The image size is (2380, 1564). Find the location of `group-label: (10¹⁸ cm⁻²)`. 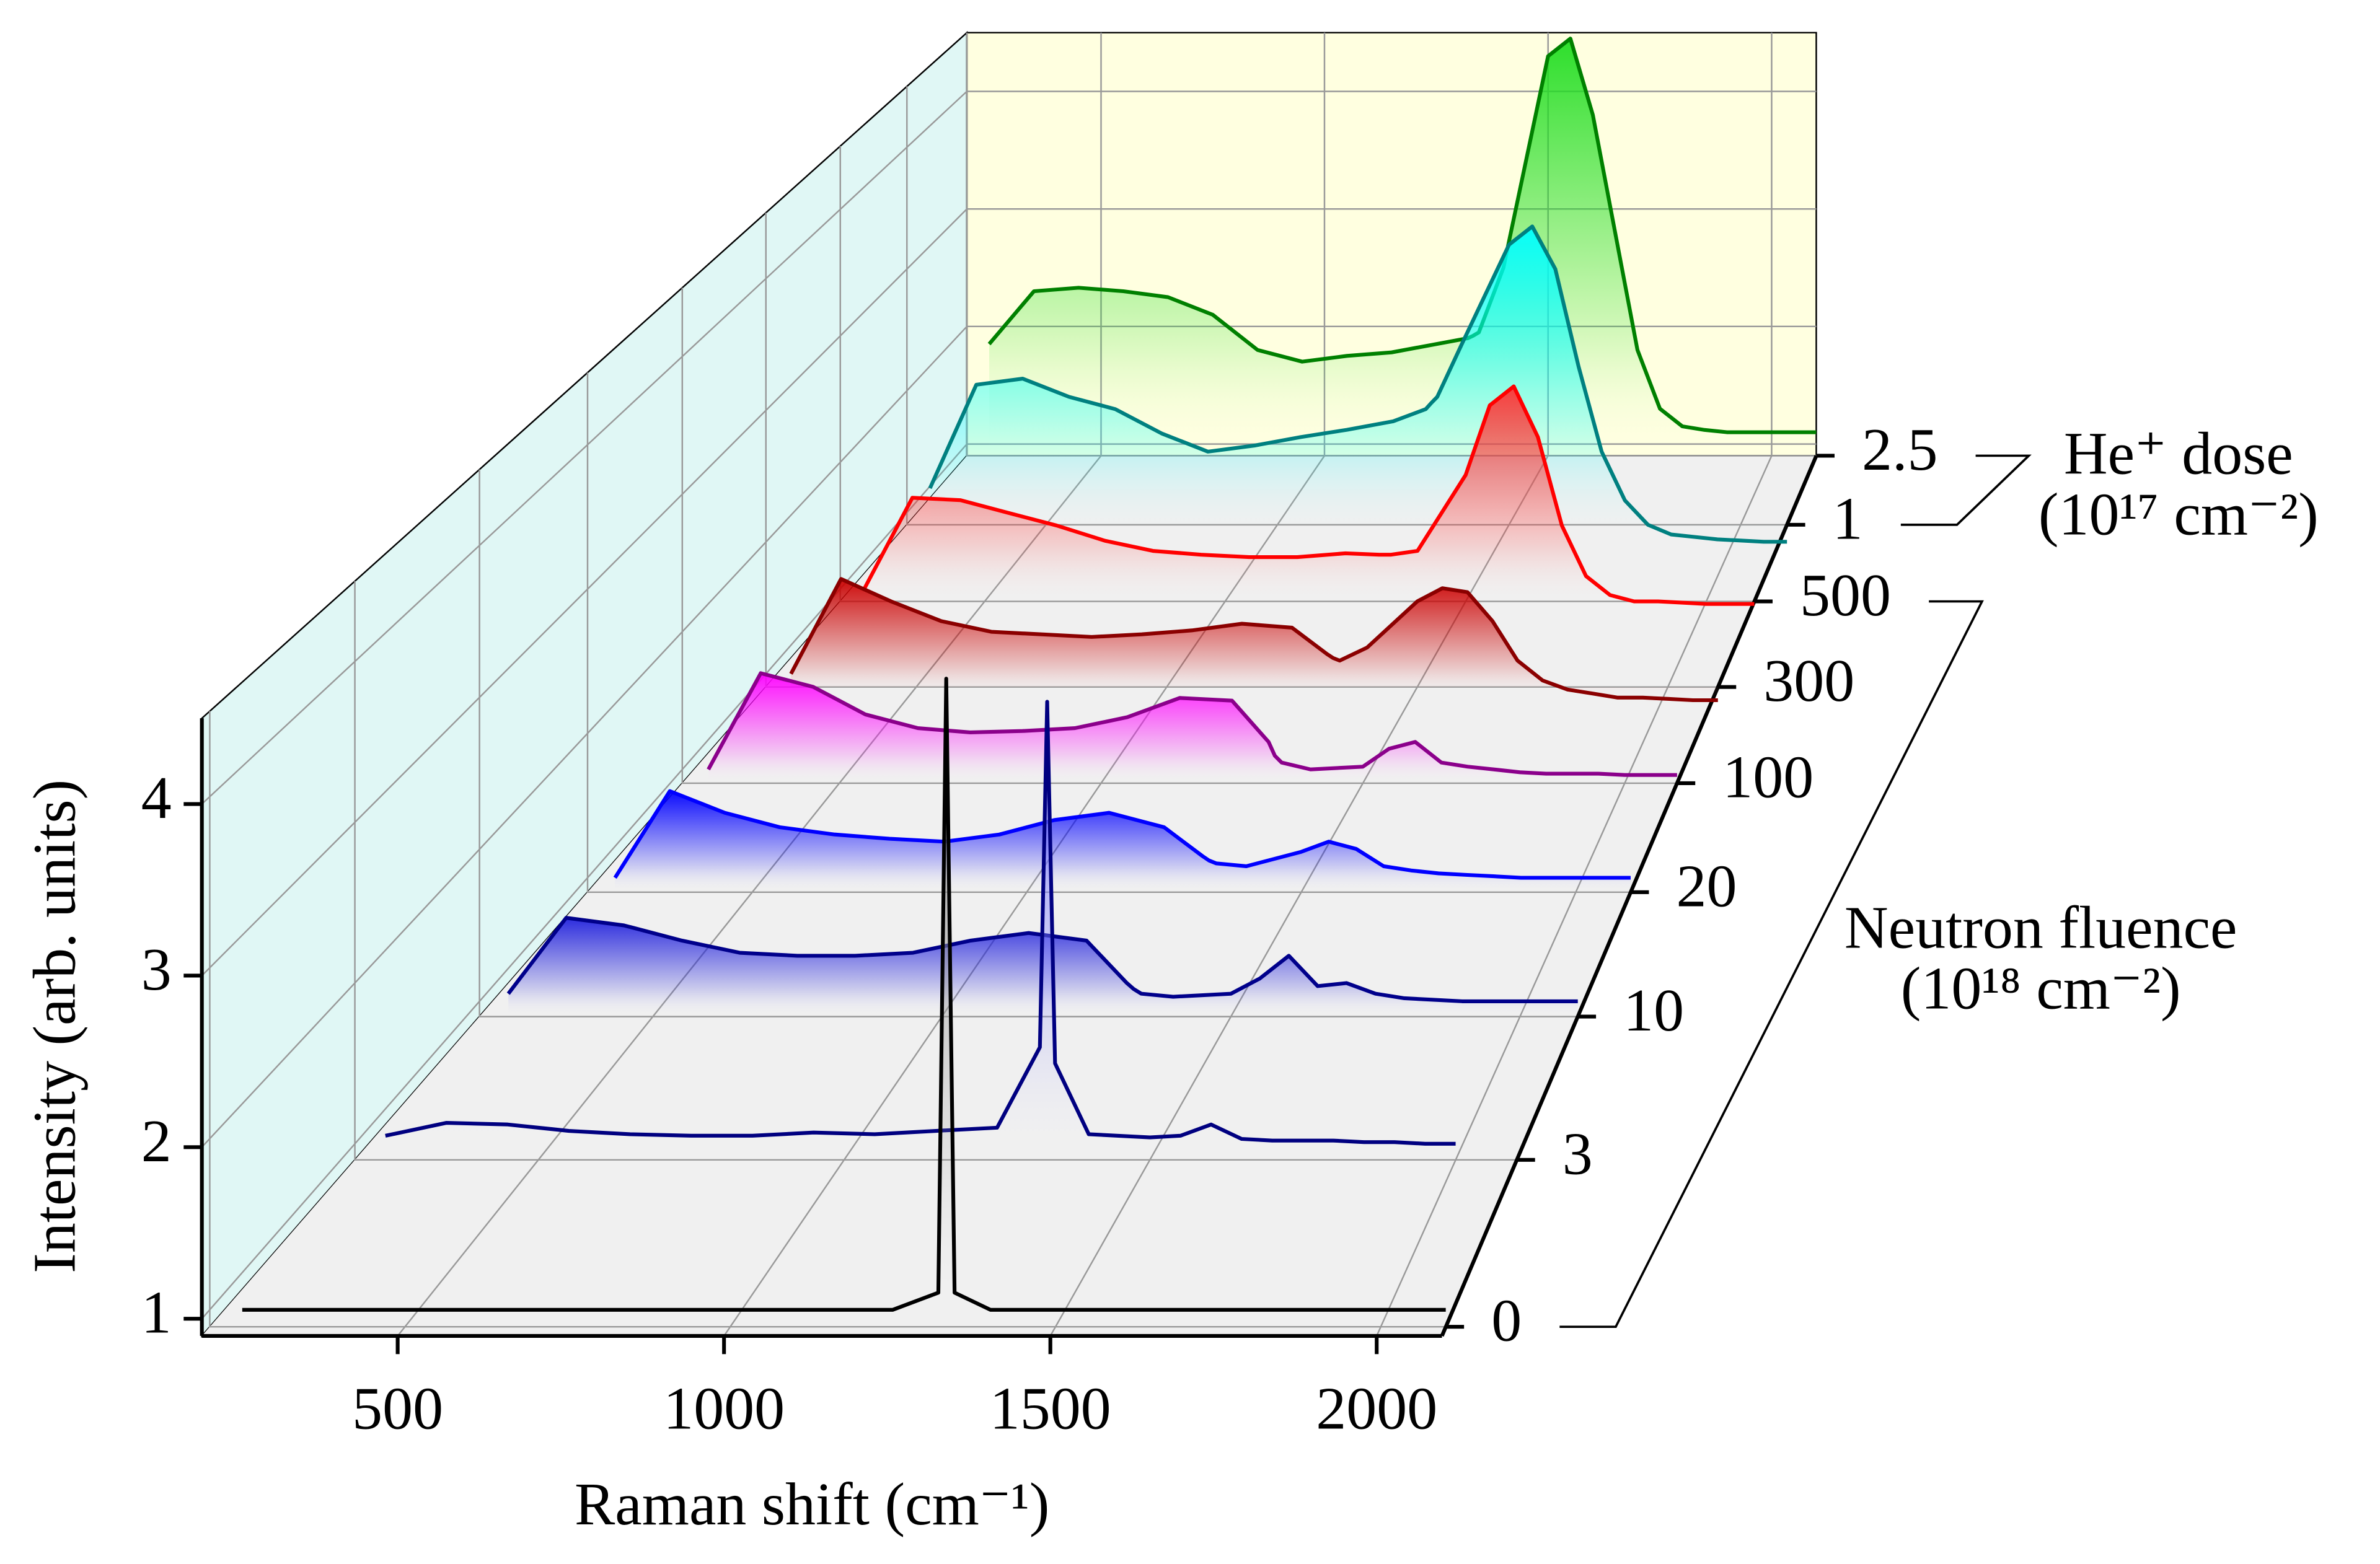

group-label: (10¹⁸ cm⁻²) is located at coordinates (2041, 988).